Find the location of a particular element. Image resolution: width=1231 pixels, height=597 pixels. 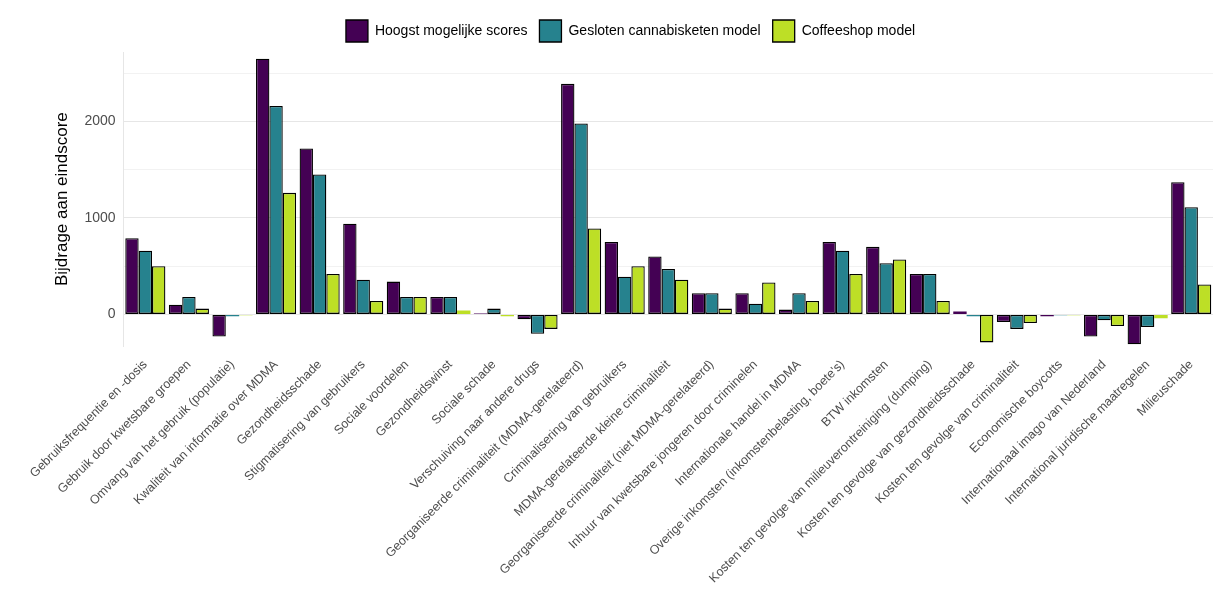

legend-label: Gesloten cannabisketen model is located at coordinates (664, 29).